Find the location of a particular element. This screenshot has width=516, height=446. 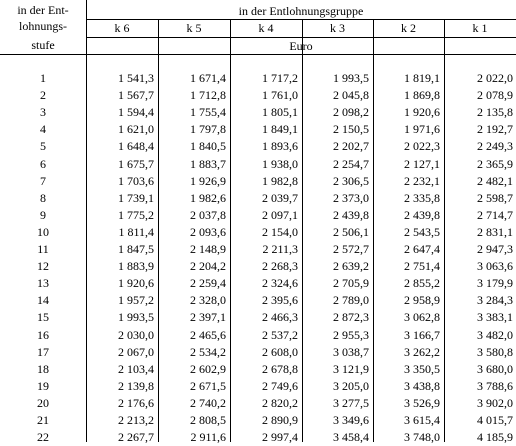

stufe-cell: 19 is located at coordinates (43, 385).